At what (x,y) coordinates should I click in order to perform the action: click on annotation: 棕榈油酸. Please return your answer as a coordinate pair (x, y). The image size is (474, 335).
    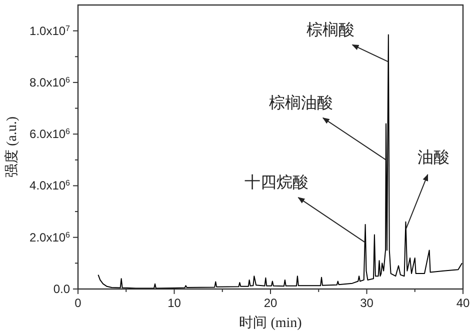
    Looking at the image, I should click on (301, 103).